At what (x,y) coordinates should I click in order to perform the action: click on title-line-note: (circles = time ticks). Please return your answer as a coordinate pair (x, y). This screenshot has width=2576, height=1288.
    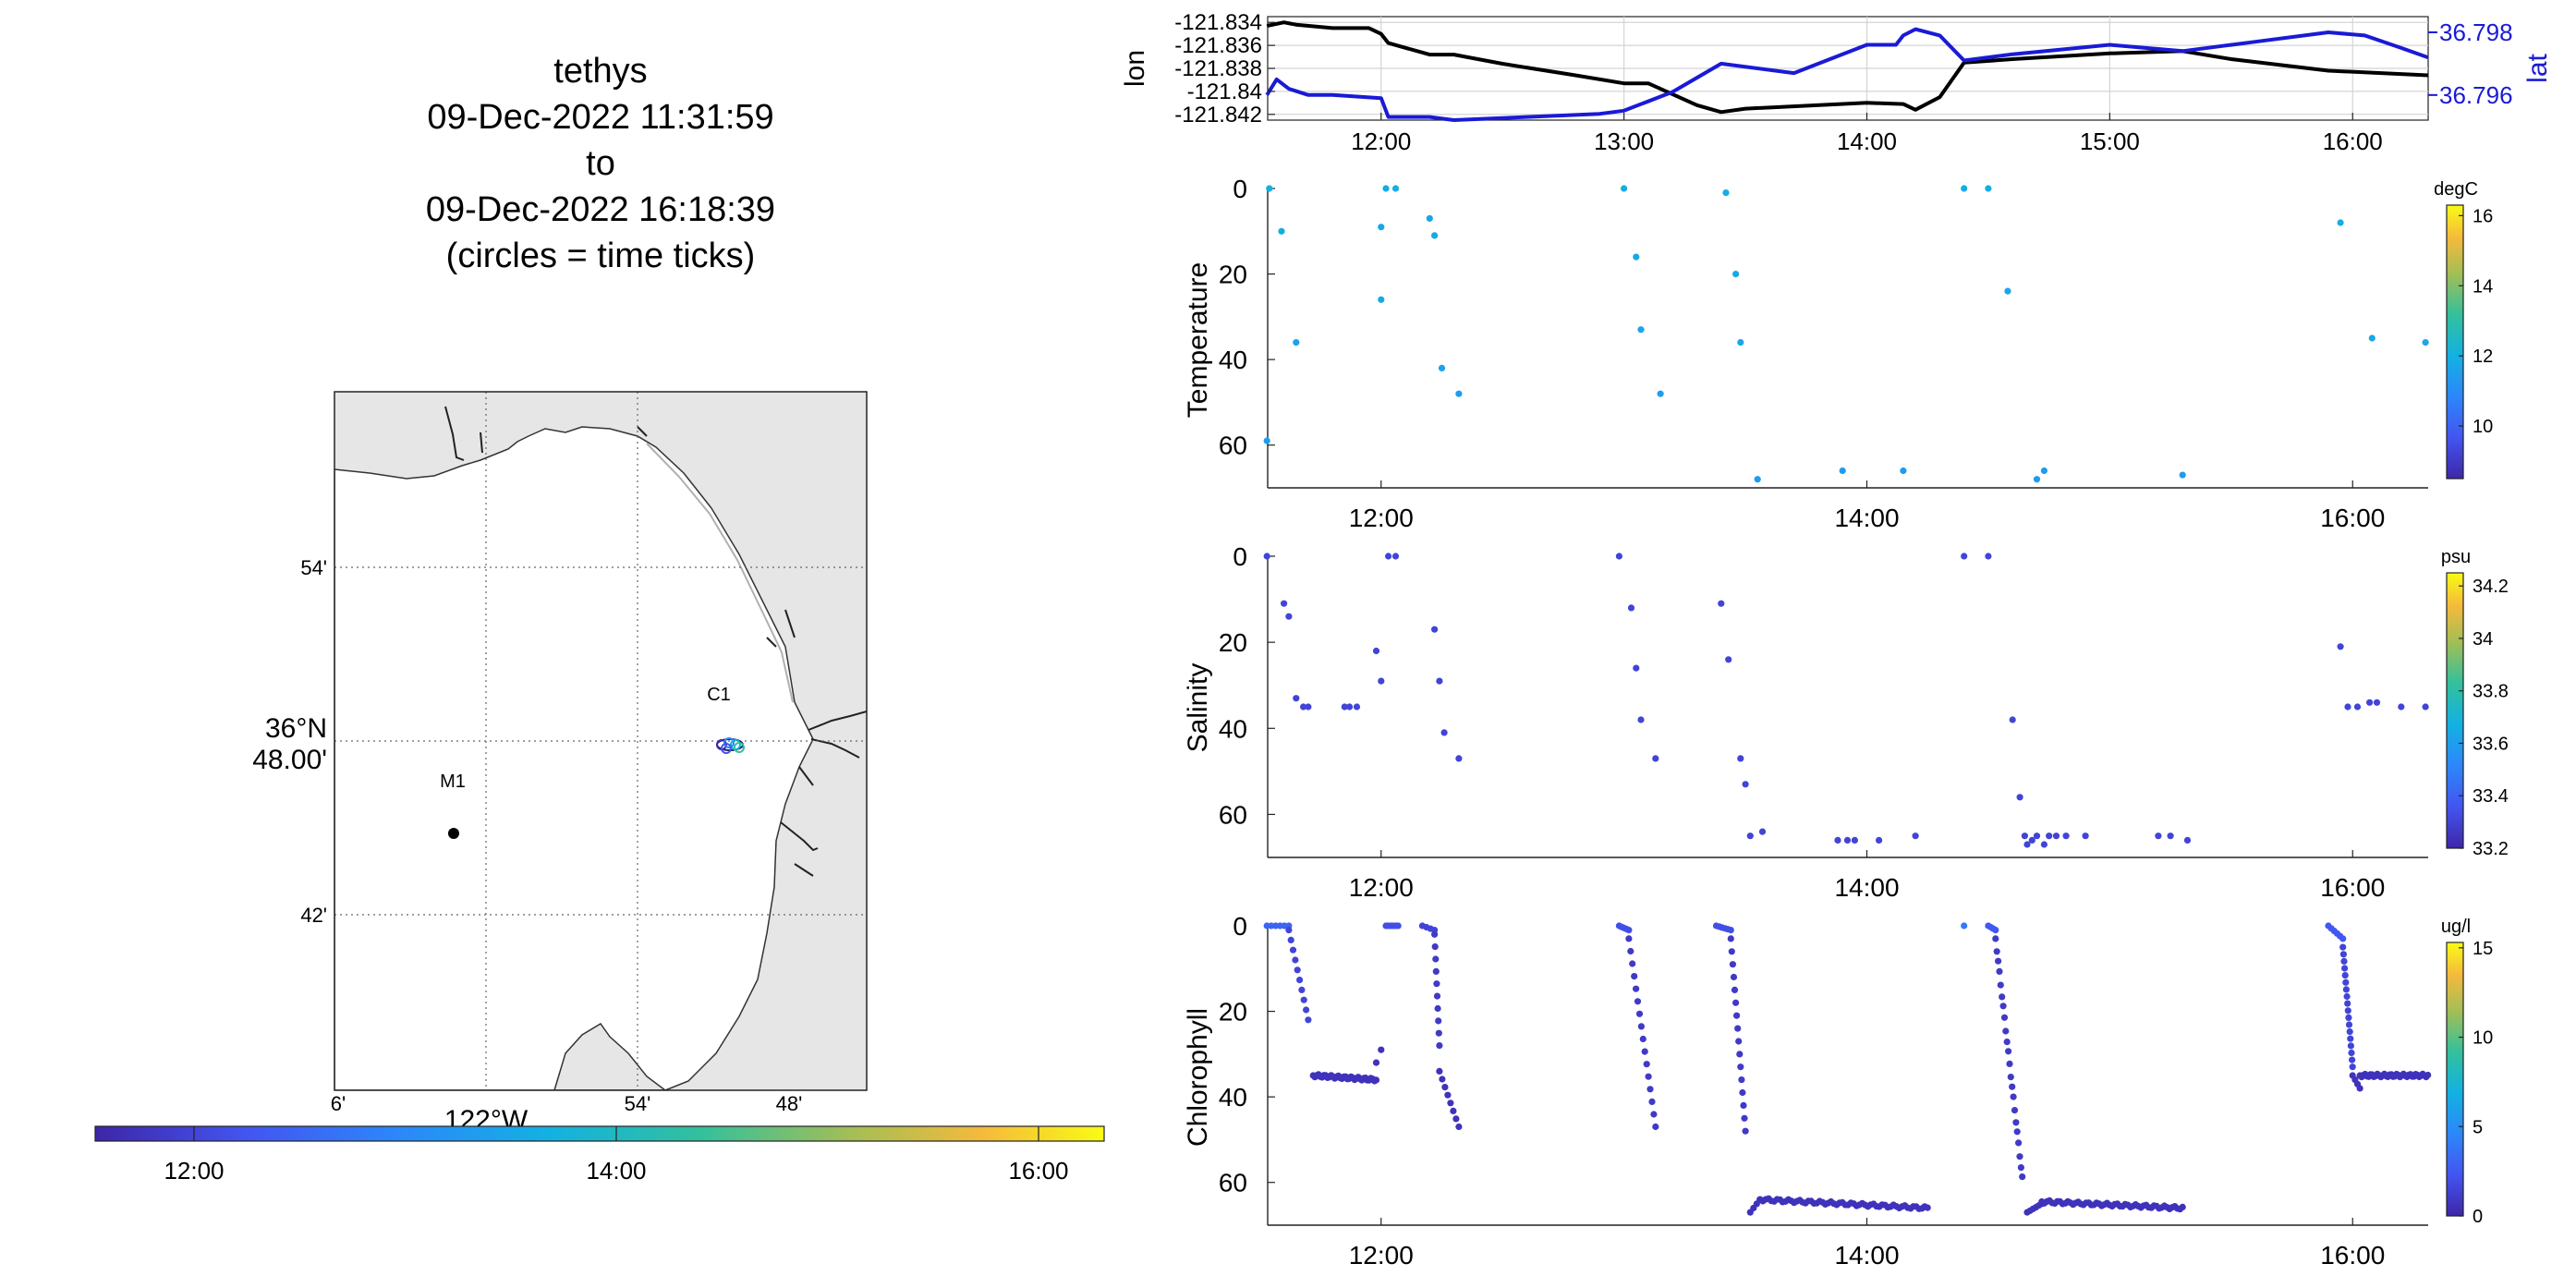
    Looking at the image, I should click on (600, 256).